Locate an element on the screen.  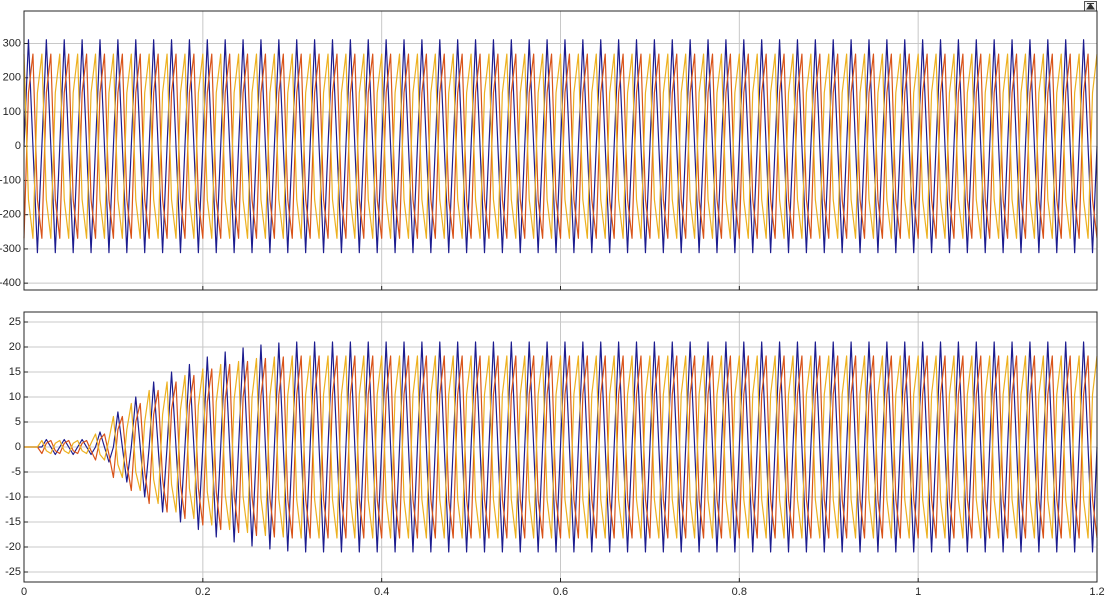
y-tick-label: 300 is located at coordinates (12, 43).